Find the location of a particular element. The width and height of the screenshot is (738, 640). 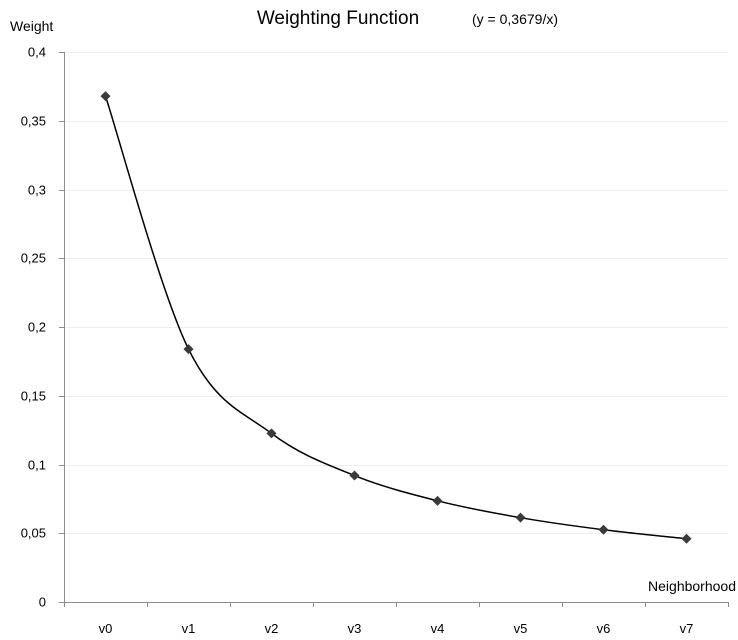

y-tick-label: 0,25 is located at coordinates (33, 258).